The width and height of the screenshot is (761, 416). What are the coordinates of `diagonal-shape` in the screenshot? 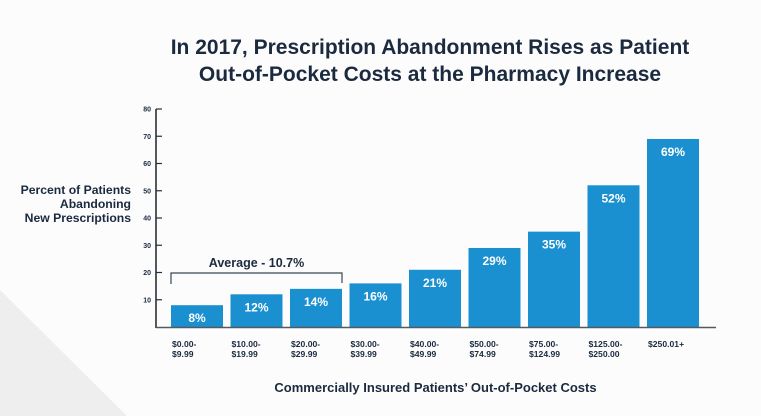 It's located at (63, 353).